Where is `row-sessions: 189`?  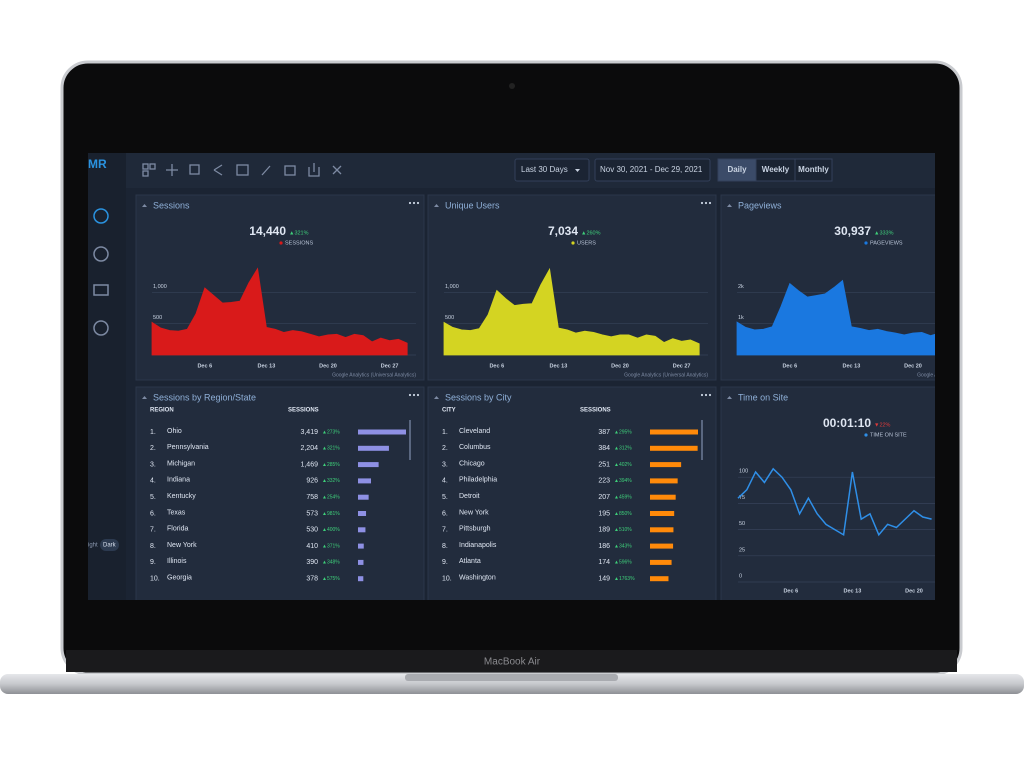
row-sessions: 189 is located at coordinates (604, 530).